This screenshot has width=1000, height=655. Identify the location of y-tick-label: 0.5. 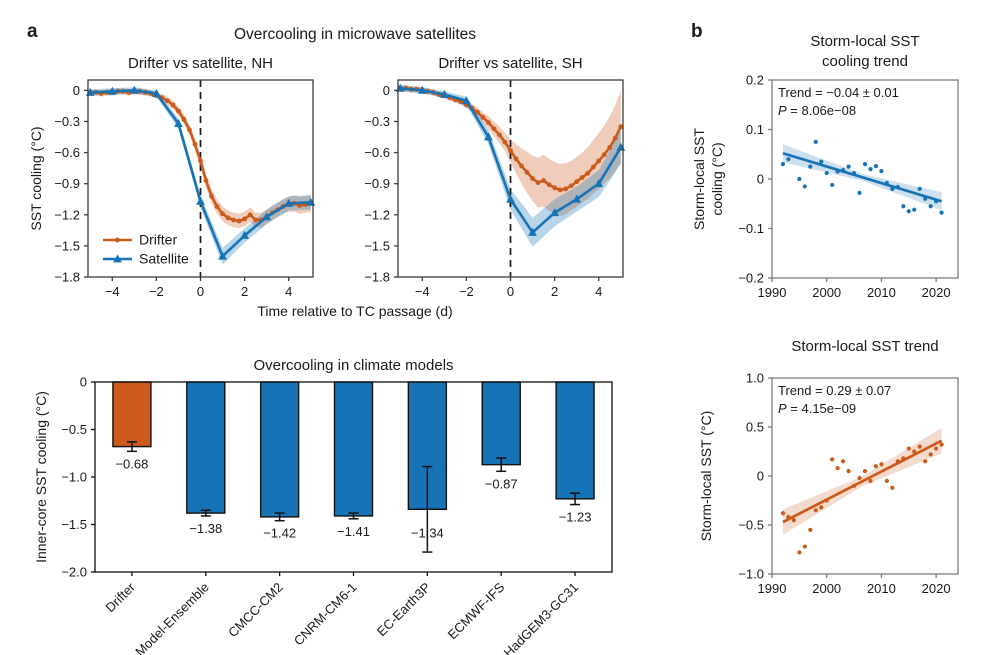
(755, 427).